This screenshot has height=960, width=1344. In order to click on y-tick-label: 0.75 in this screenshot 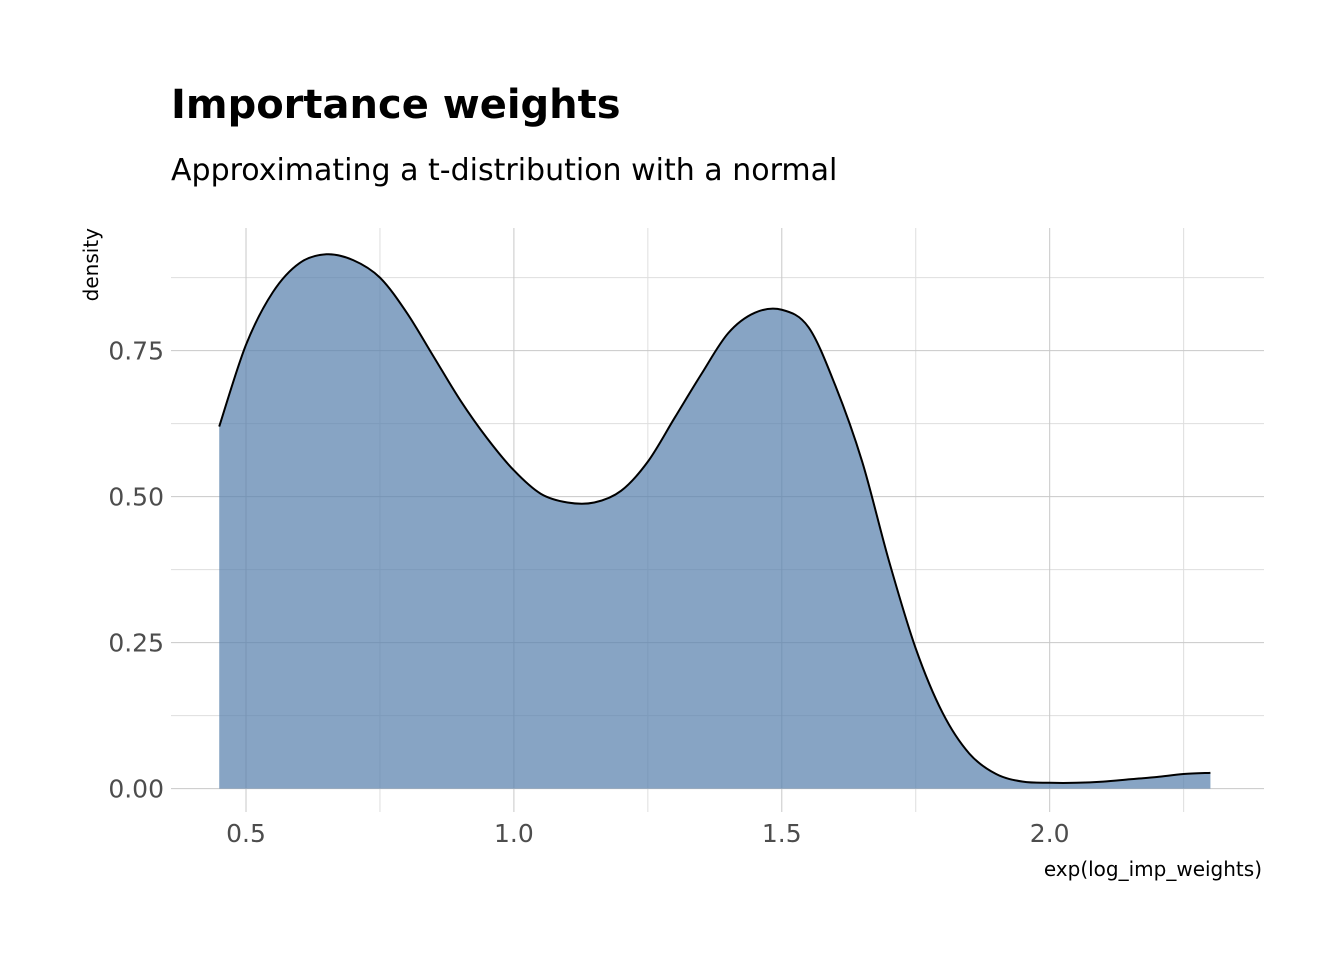, I will do `click(136, 351)`.